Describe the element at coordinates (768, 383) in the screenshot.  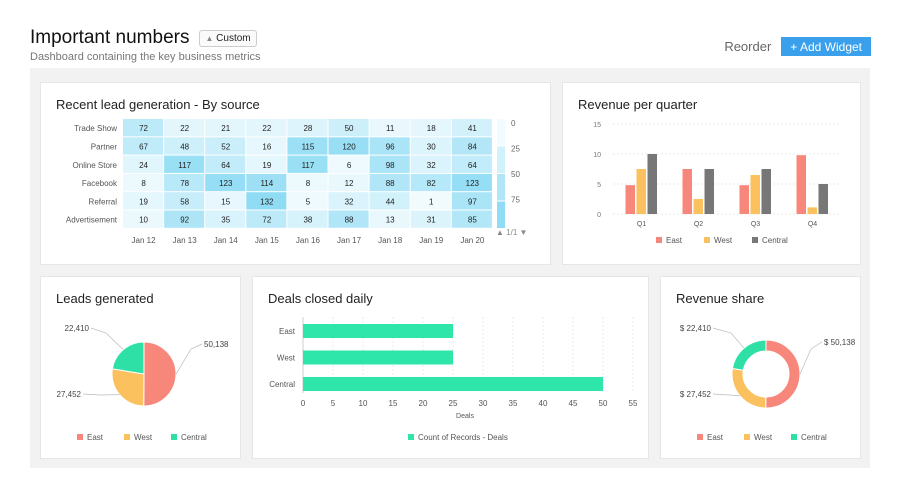
I see `share-donut-chart: $ 50,138 $ 27,452 $ 22,410 East West Central` at that location.